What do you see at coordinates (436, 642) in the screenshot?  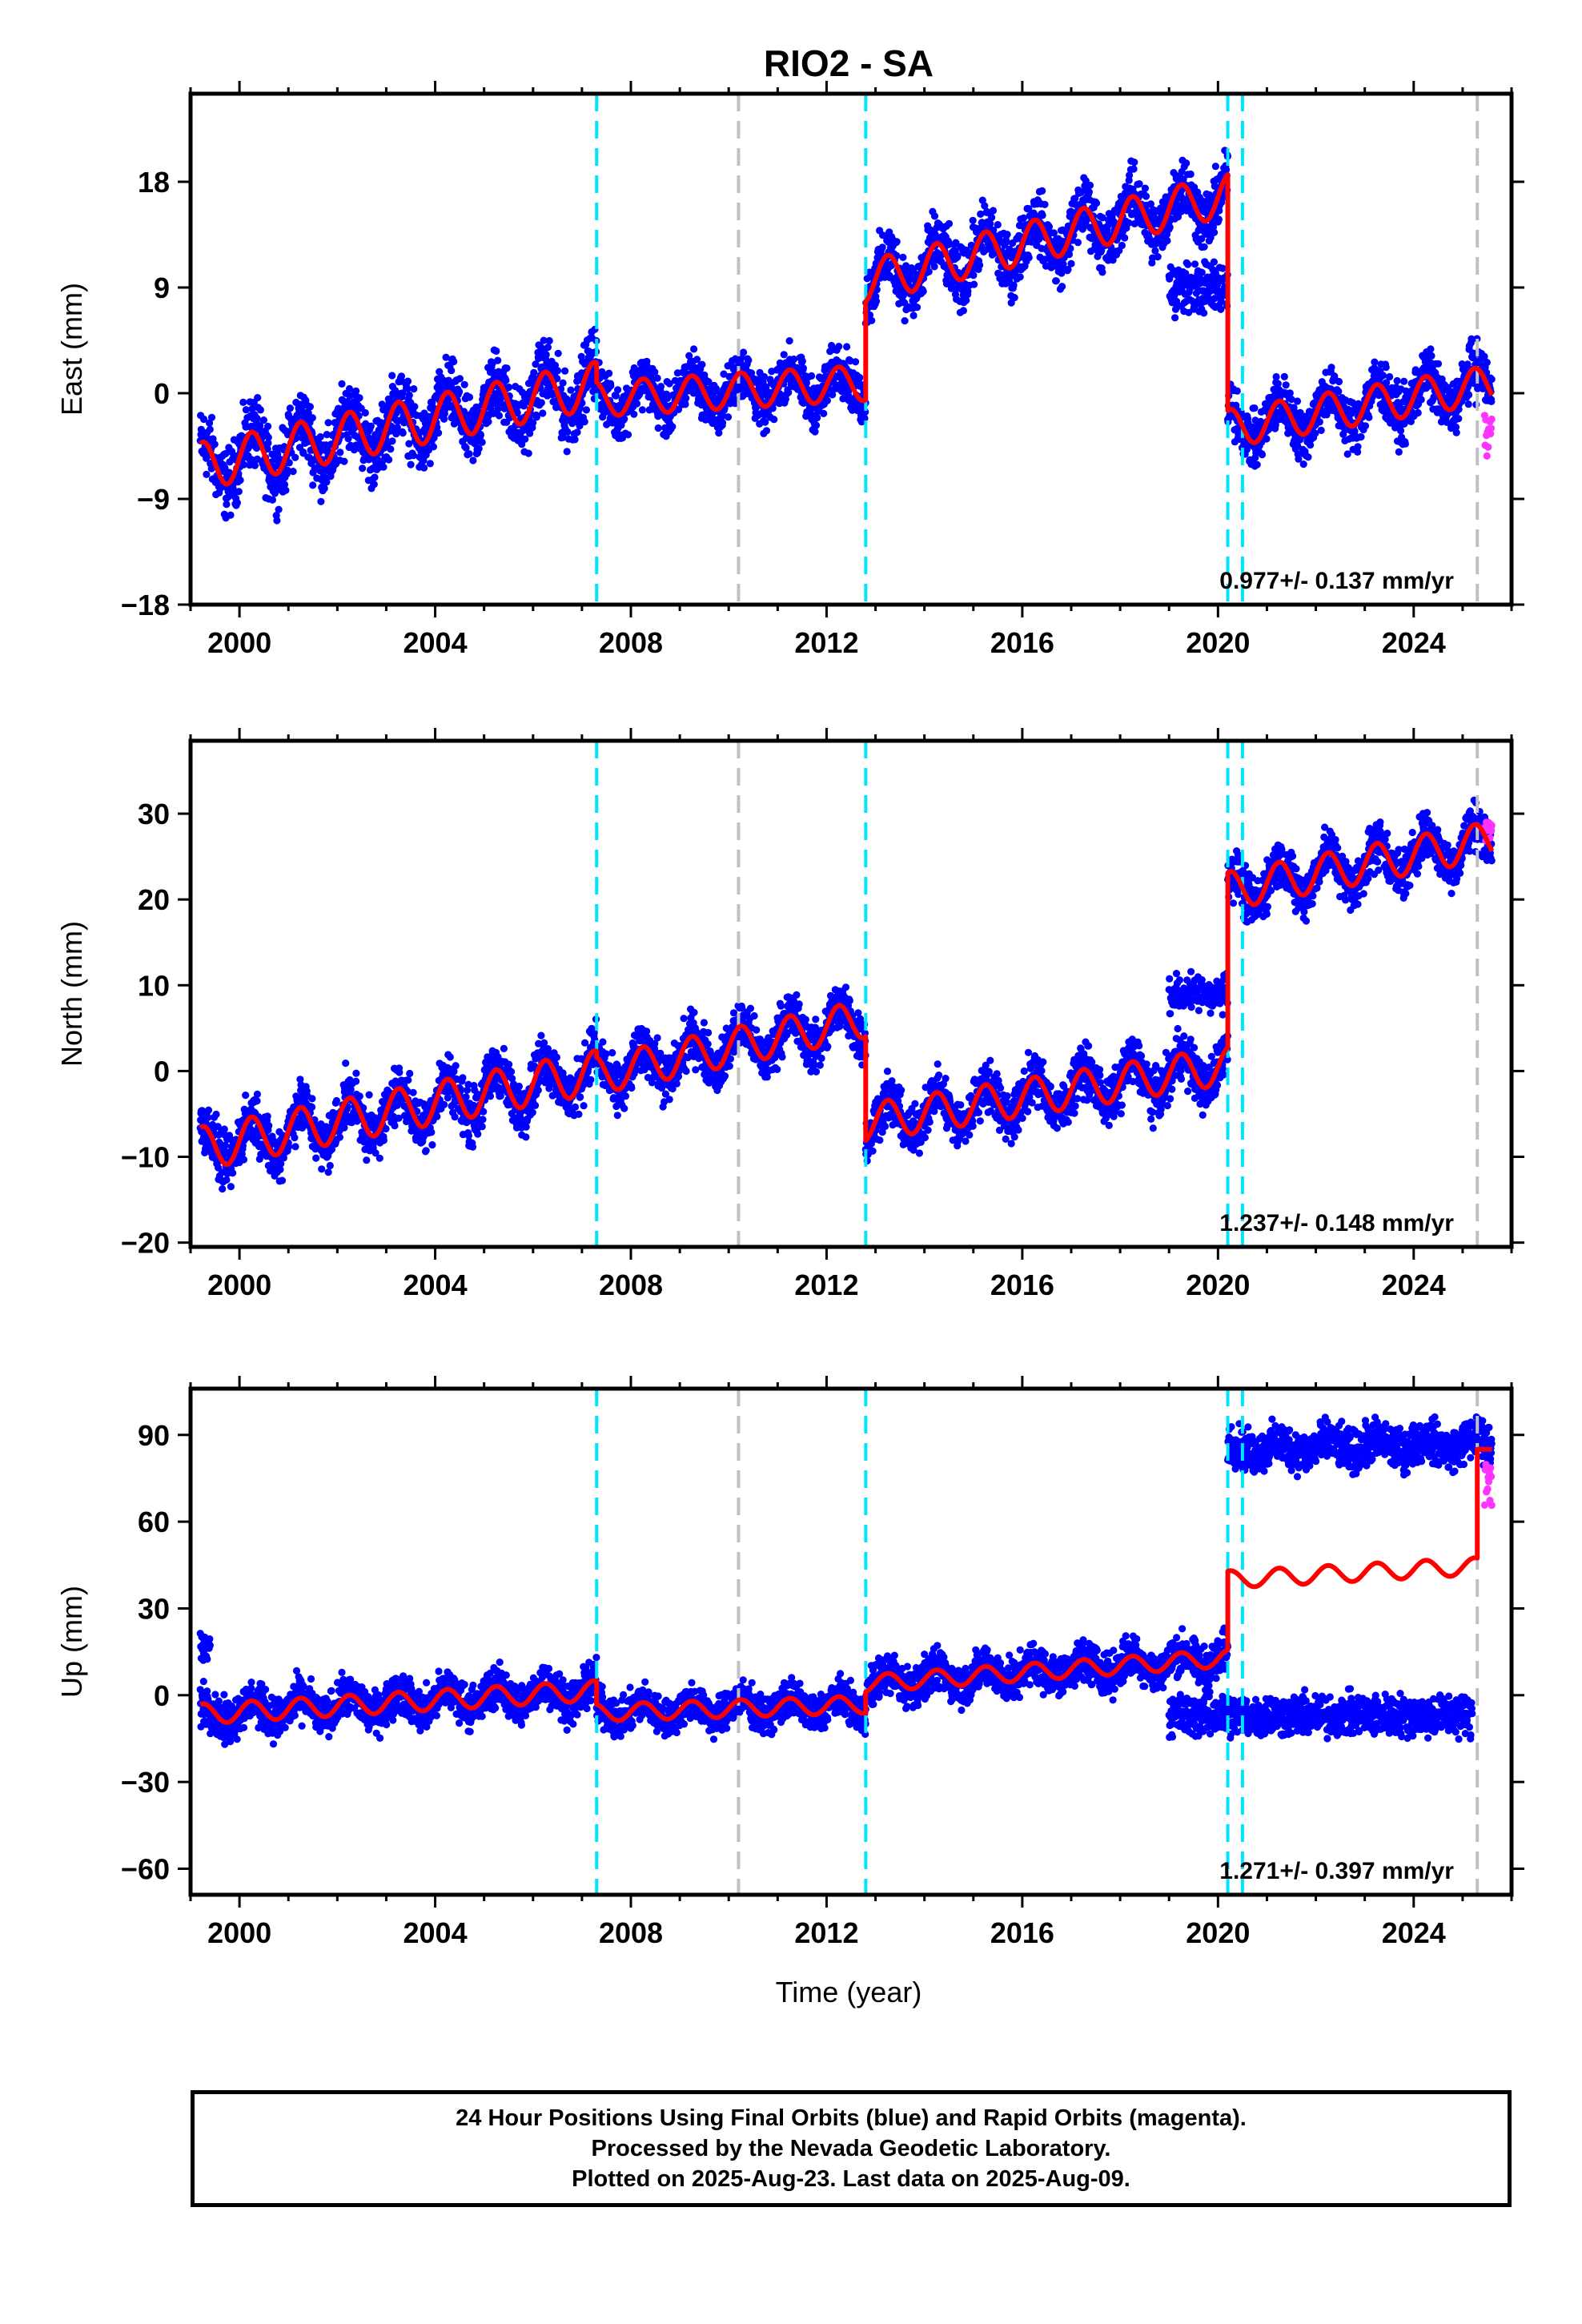 I see `x-tick-label: 2004` at bounding box center [436, 642].